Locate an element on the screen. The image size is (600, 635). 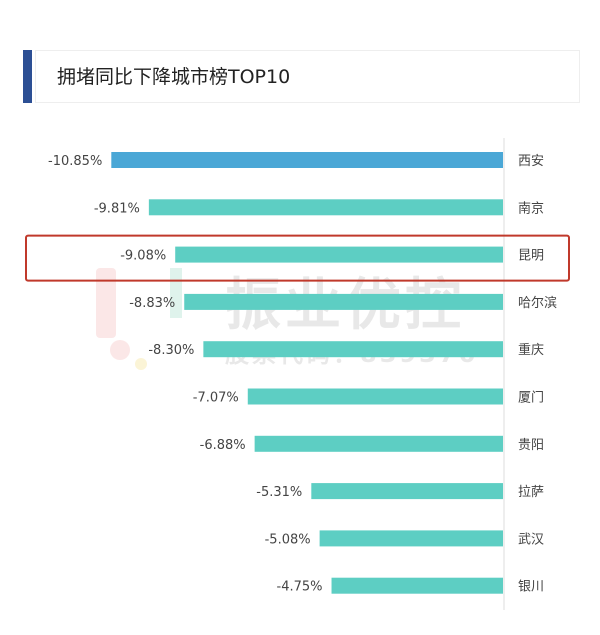
category-label: 西安 is located at coordinates (531, 161).